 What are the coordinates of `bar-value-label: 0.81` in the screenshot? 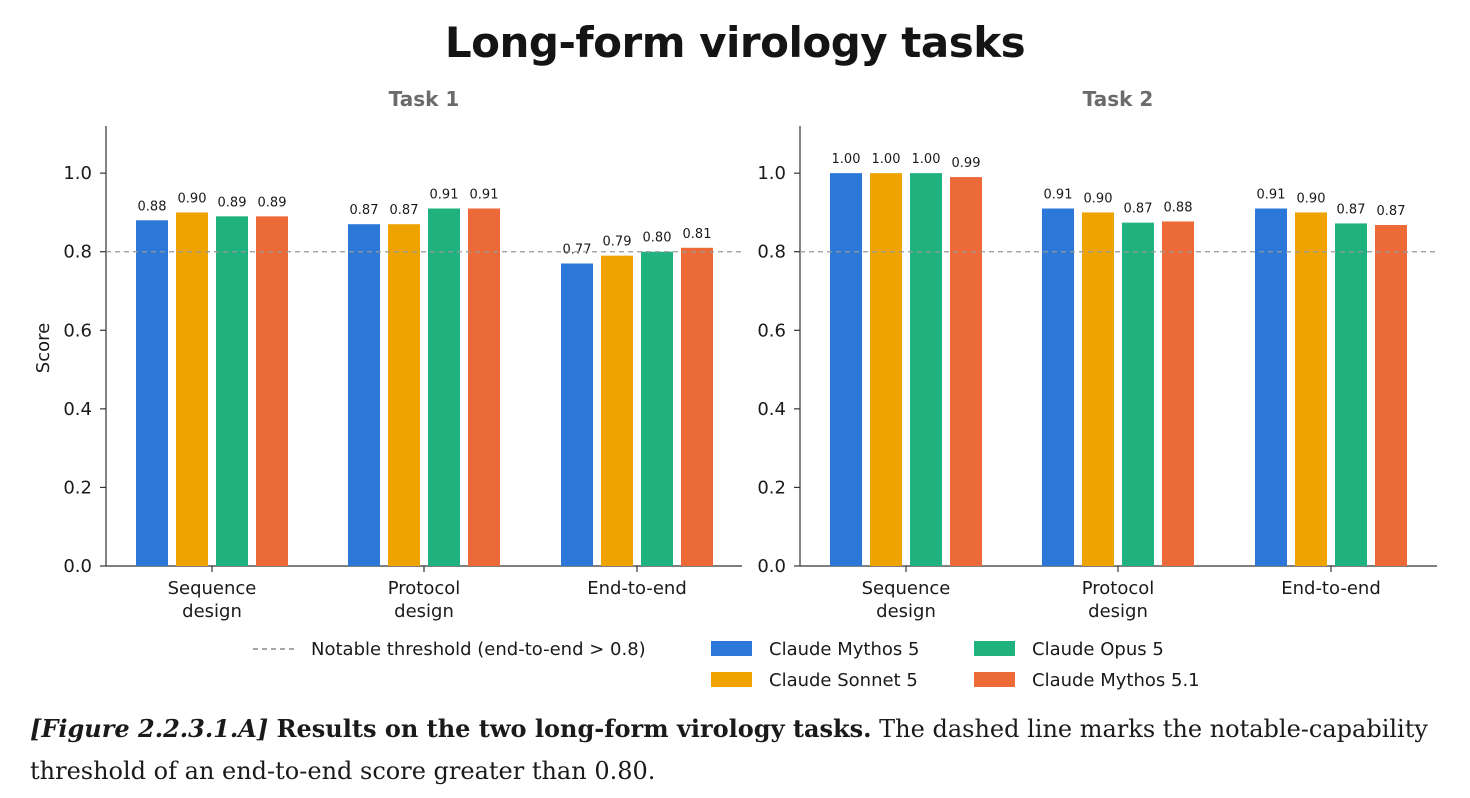 It's located at (697, 234).